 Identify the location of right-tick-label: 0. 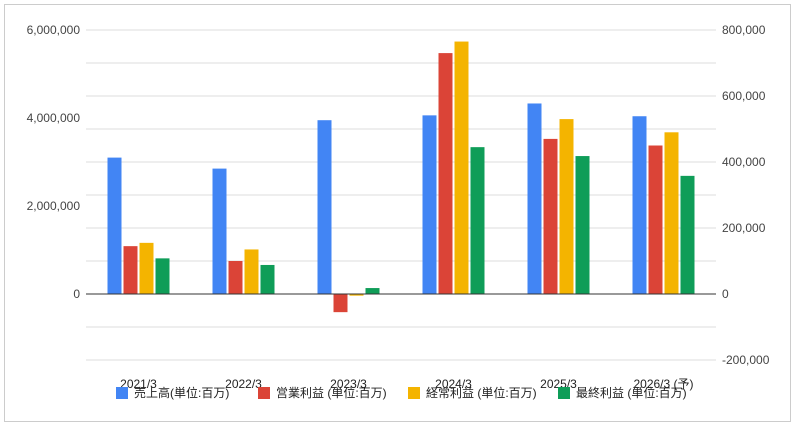
(725, 294).